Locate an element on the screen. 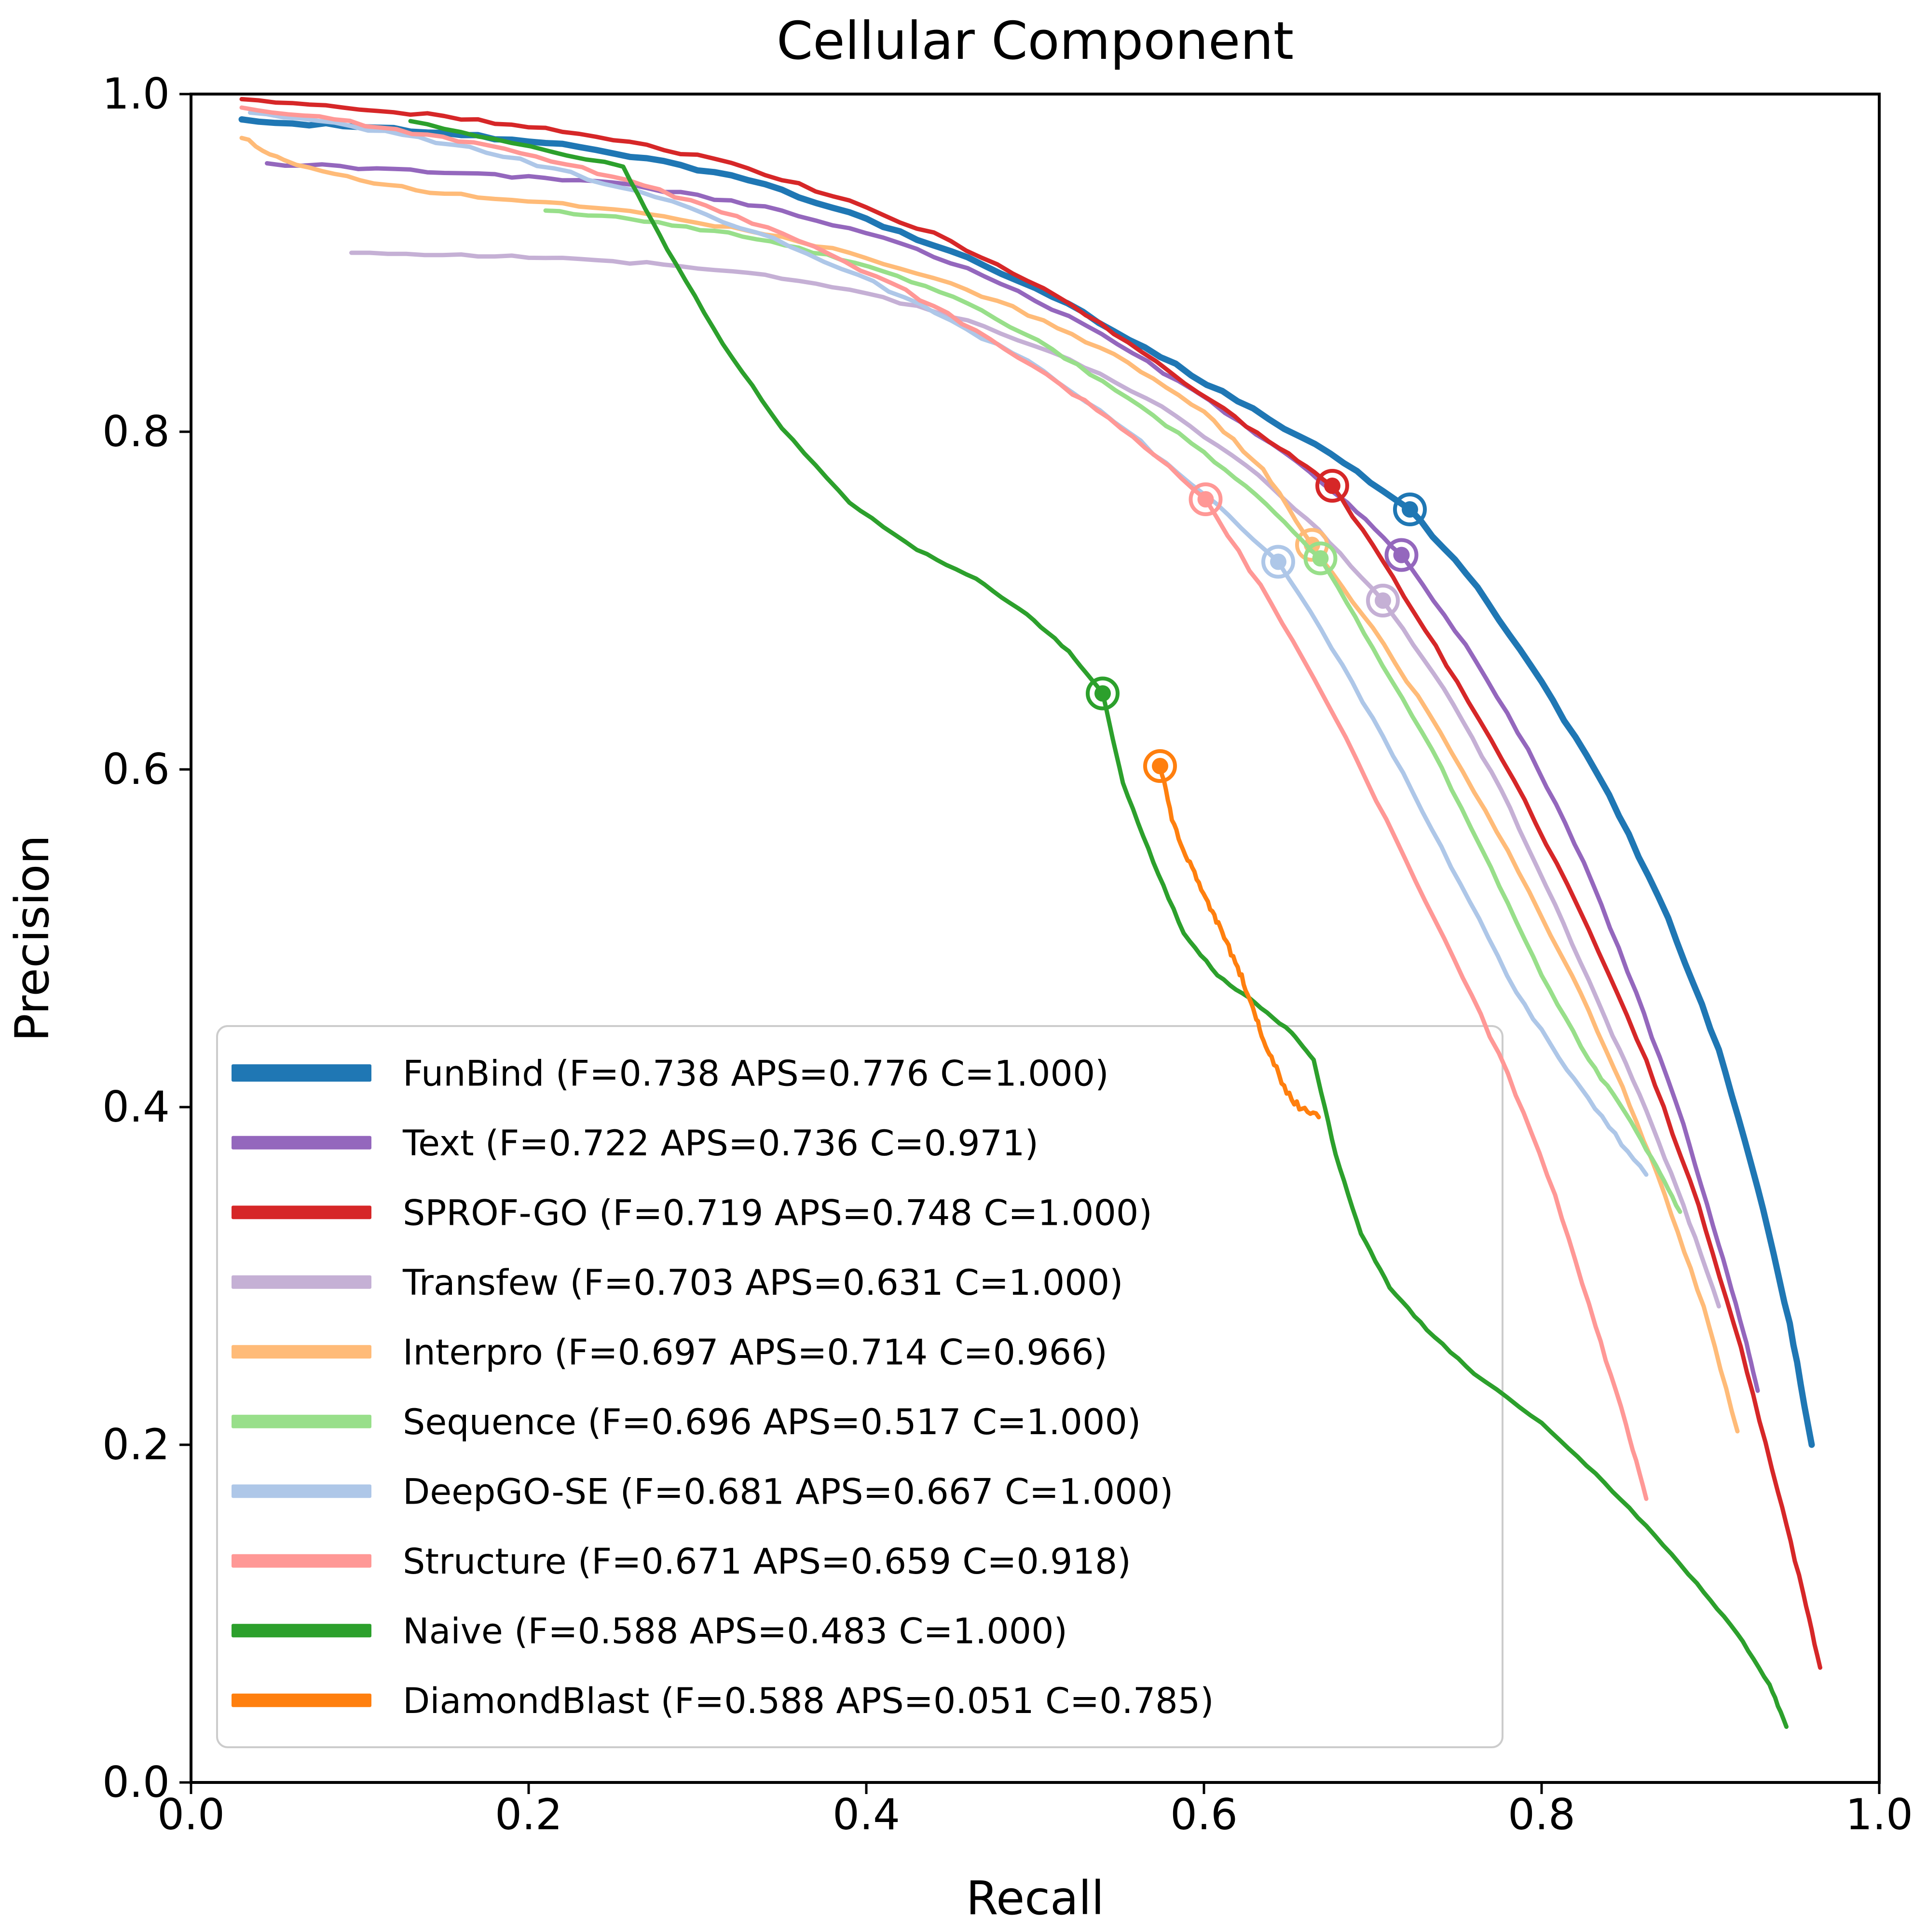 This screenshot has height=1932, width=1927. legend-label-Interpro: Interpro (F=0.697 APS=0.714 C=0.966) is located at coordinates (755, 1353).